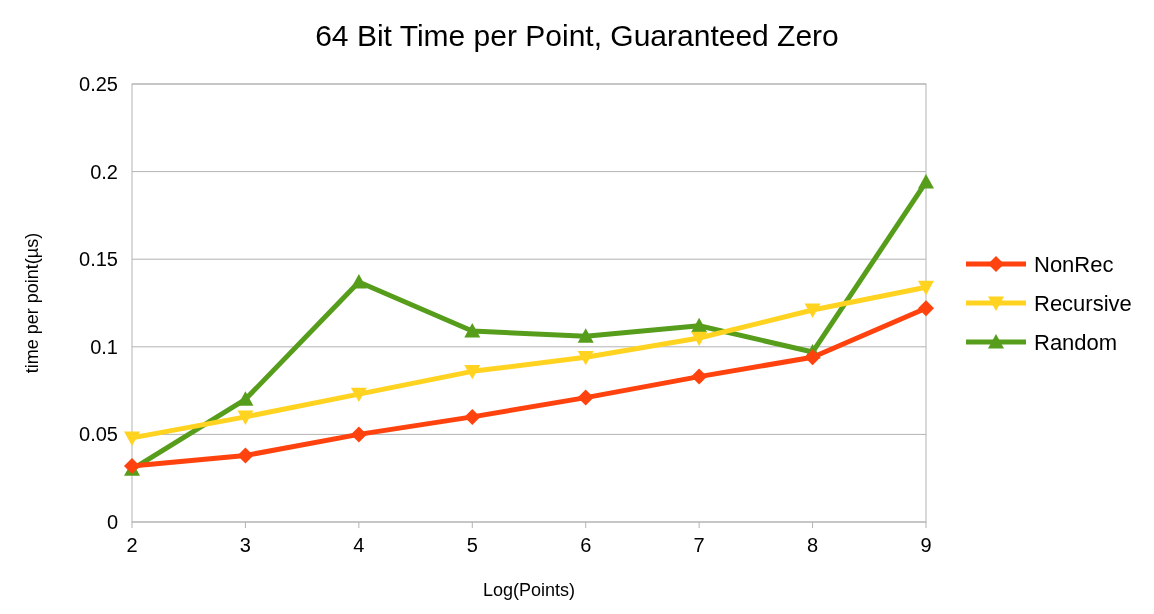 The width and height of the screenshot is (1154, 614). I want to click on x-tick-label: 7, so click(699, 545).